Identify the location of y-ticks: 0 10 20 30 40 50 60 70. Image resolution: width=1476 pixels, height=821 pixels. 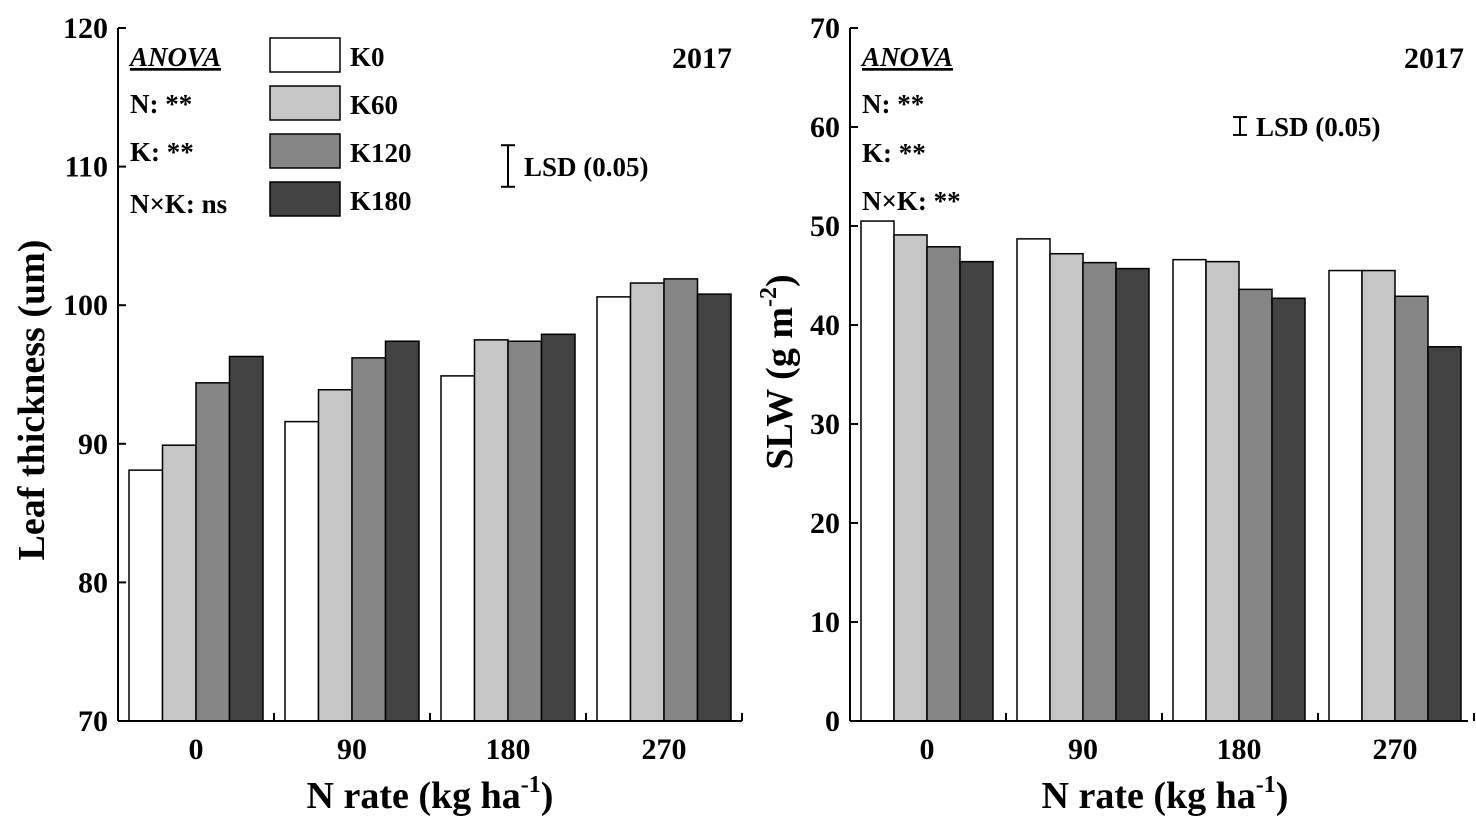
(834, 375).